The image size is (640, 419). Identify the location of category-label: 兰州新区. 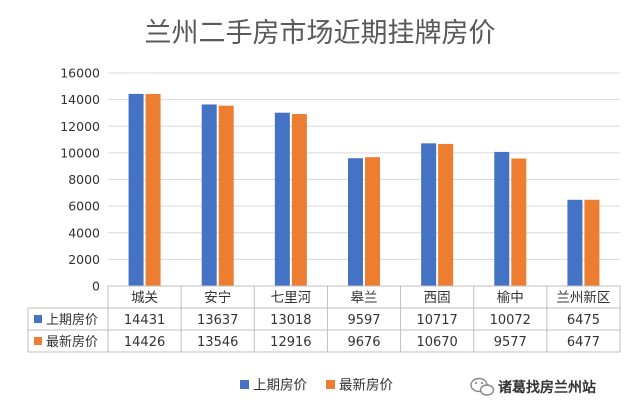
(583, 298).